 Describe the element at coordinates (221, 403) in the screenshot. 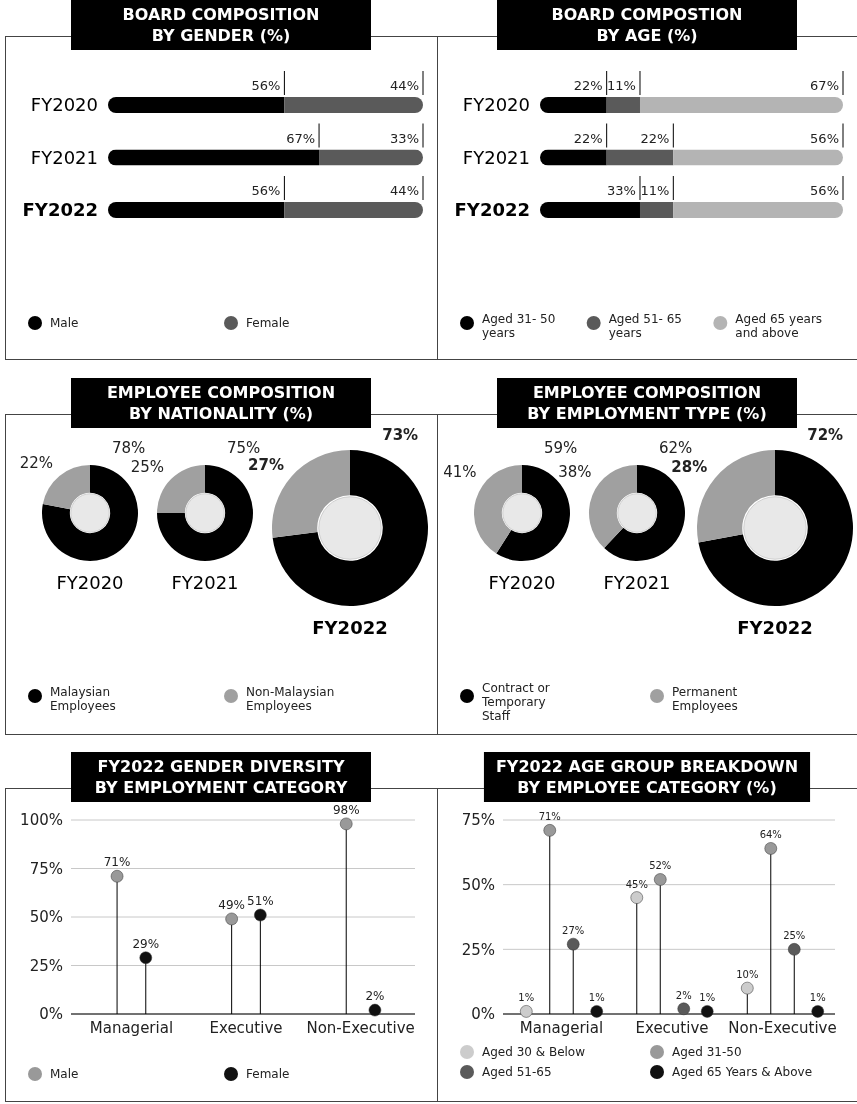

I see `chart-title: EMPLOYEE COMPOSITION BY NATIONALITY (%)` at that location.